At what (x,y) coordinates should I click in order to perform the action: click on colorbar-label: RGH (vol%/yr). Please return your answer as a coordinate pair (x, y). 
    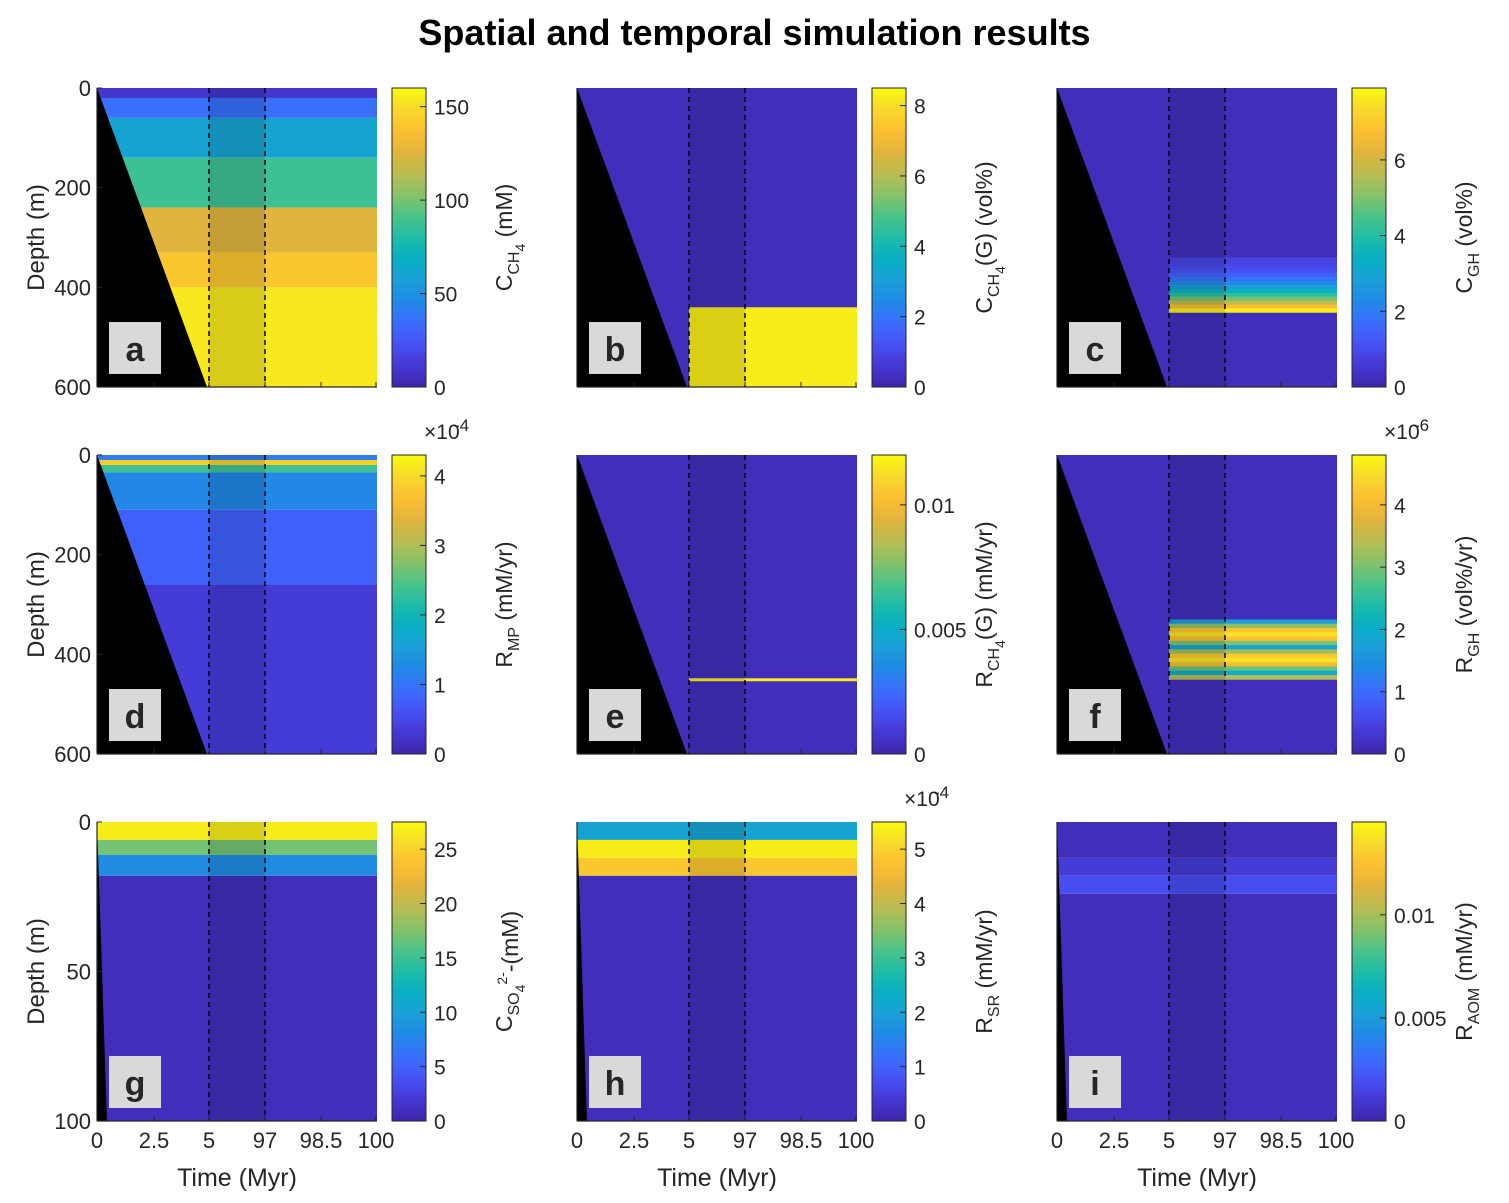
    Looking at the image, I should click on (1467, 605).